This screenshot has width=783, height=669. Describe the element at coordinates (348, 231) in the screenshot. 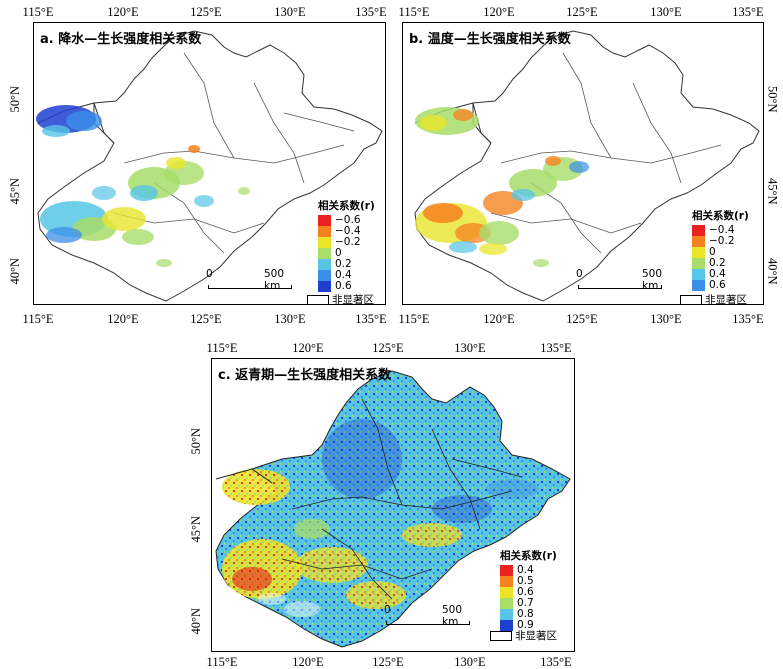

I see `legend-label: −0.4` at that location.